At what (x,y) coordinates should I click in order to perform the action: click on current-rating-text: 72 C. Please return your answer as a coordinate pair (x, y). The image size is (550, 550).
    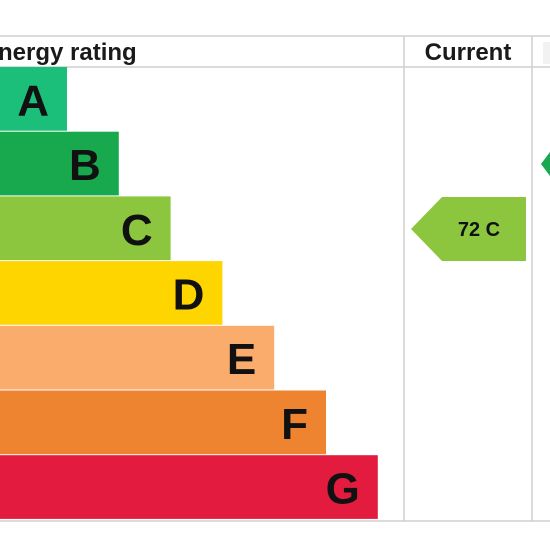
    Looking at the image, I should click on (479, 230).